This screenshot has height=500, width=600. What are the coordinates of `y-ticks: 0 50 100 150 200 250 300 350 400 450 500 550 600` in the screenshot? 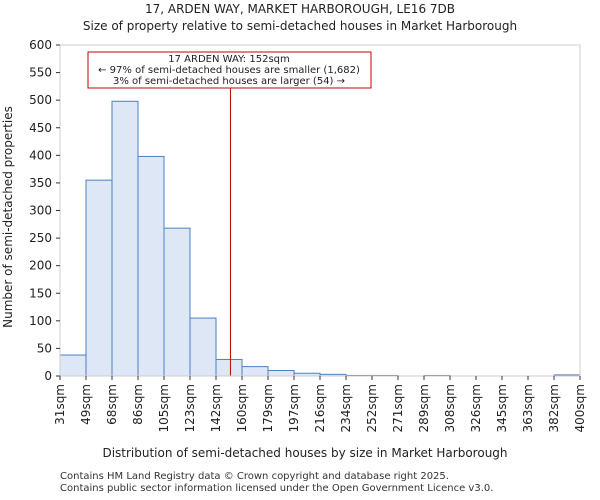 It's located at (44, 210).